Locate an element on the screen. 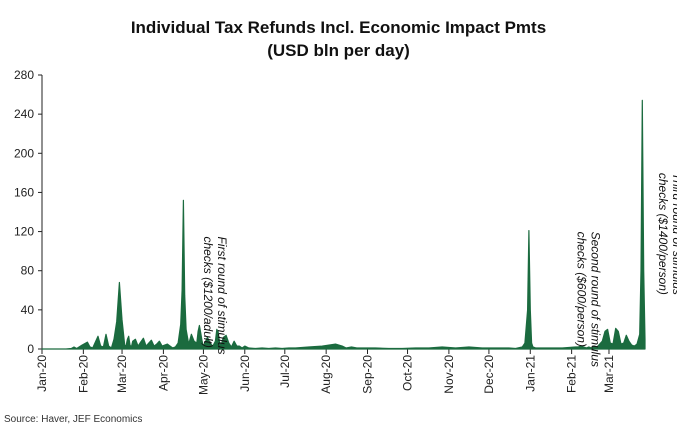 The width and height of the screenshot is (677, 431). x-tick-label: Jun-20 is located at coordinates (245, 373).